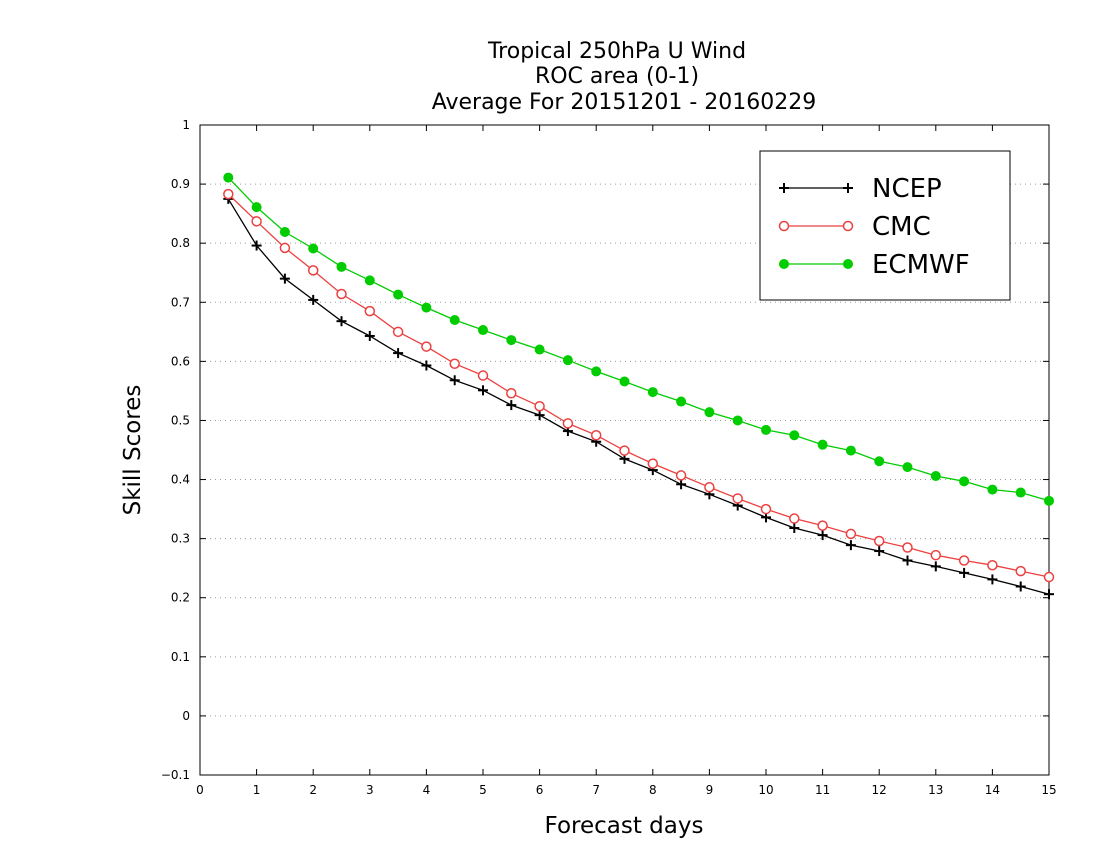  What do you see at coordinates (175, 775) in the screenshot?
I see `y-tick-label: −0.1` at bounding box center [175, 775].